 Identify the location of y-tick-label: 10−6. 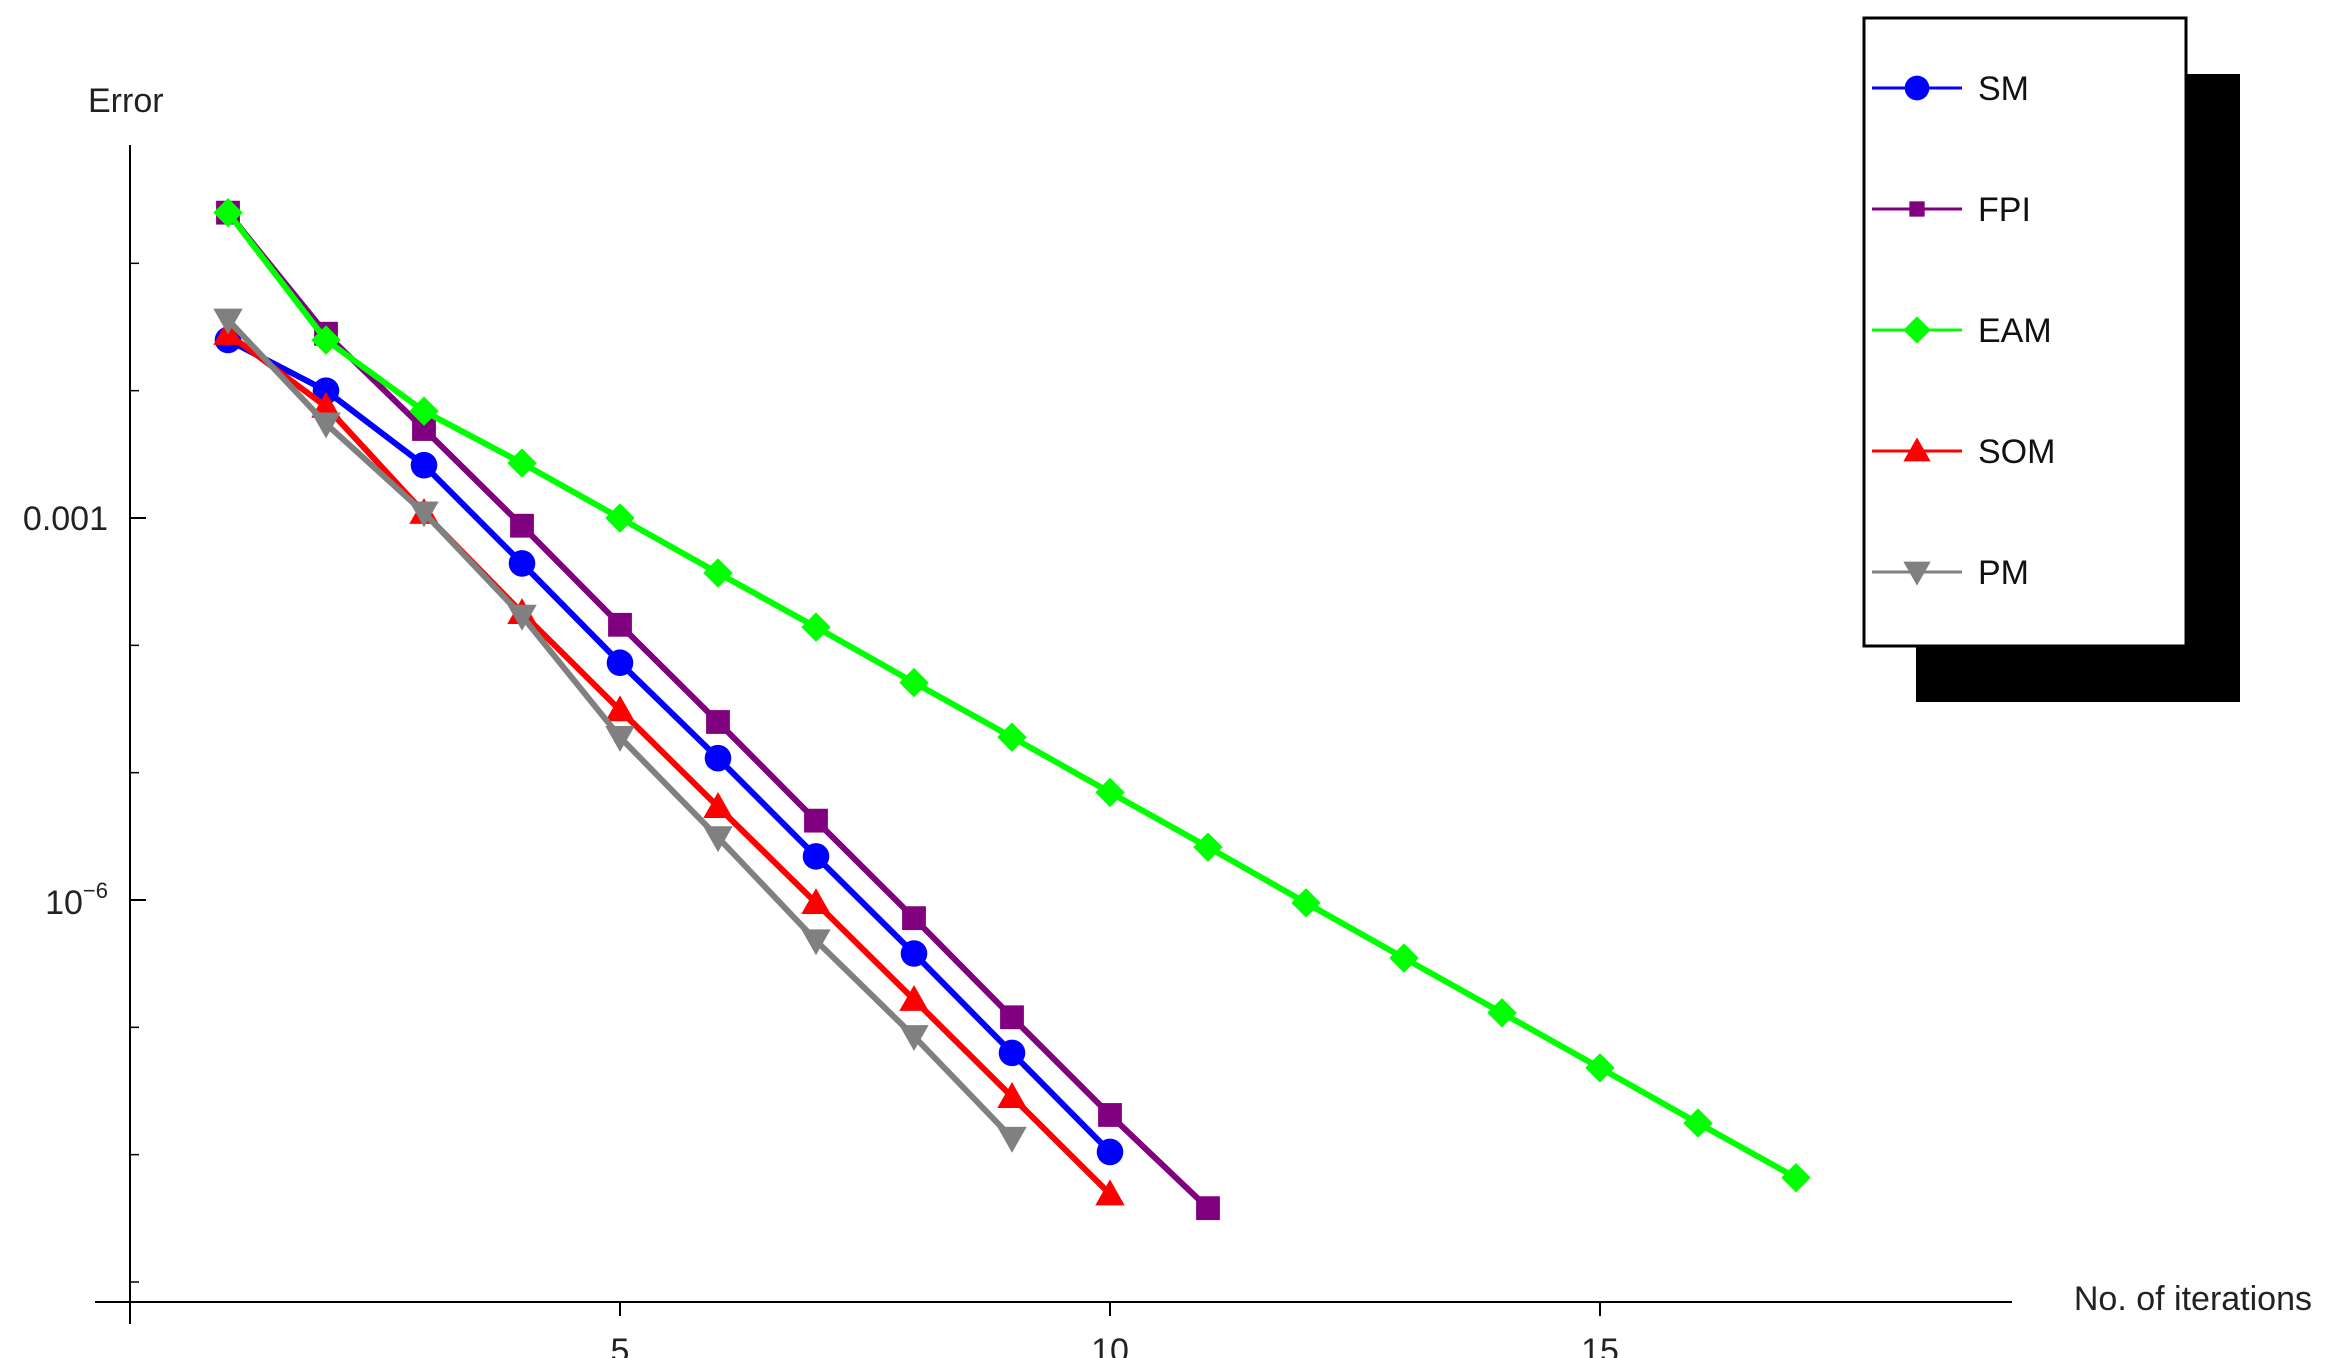
(76, 900).